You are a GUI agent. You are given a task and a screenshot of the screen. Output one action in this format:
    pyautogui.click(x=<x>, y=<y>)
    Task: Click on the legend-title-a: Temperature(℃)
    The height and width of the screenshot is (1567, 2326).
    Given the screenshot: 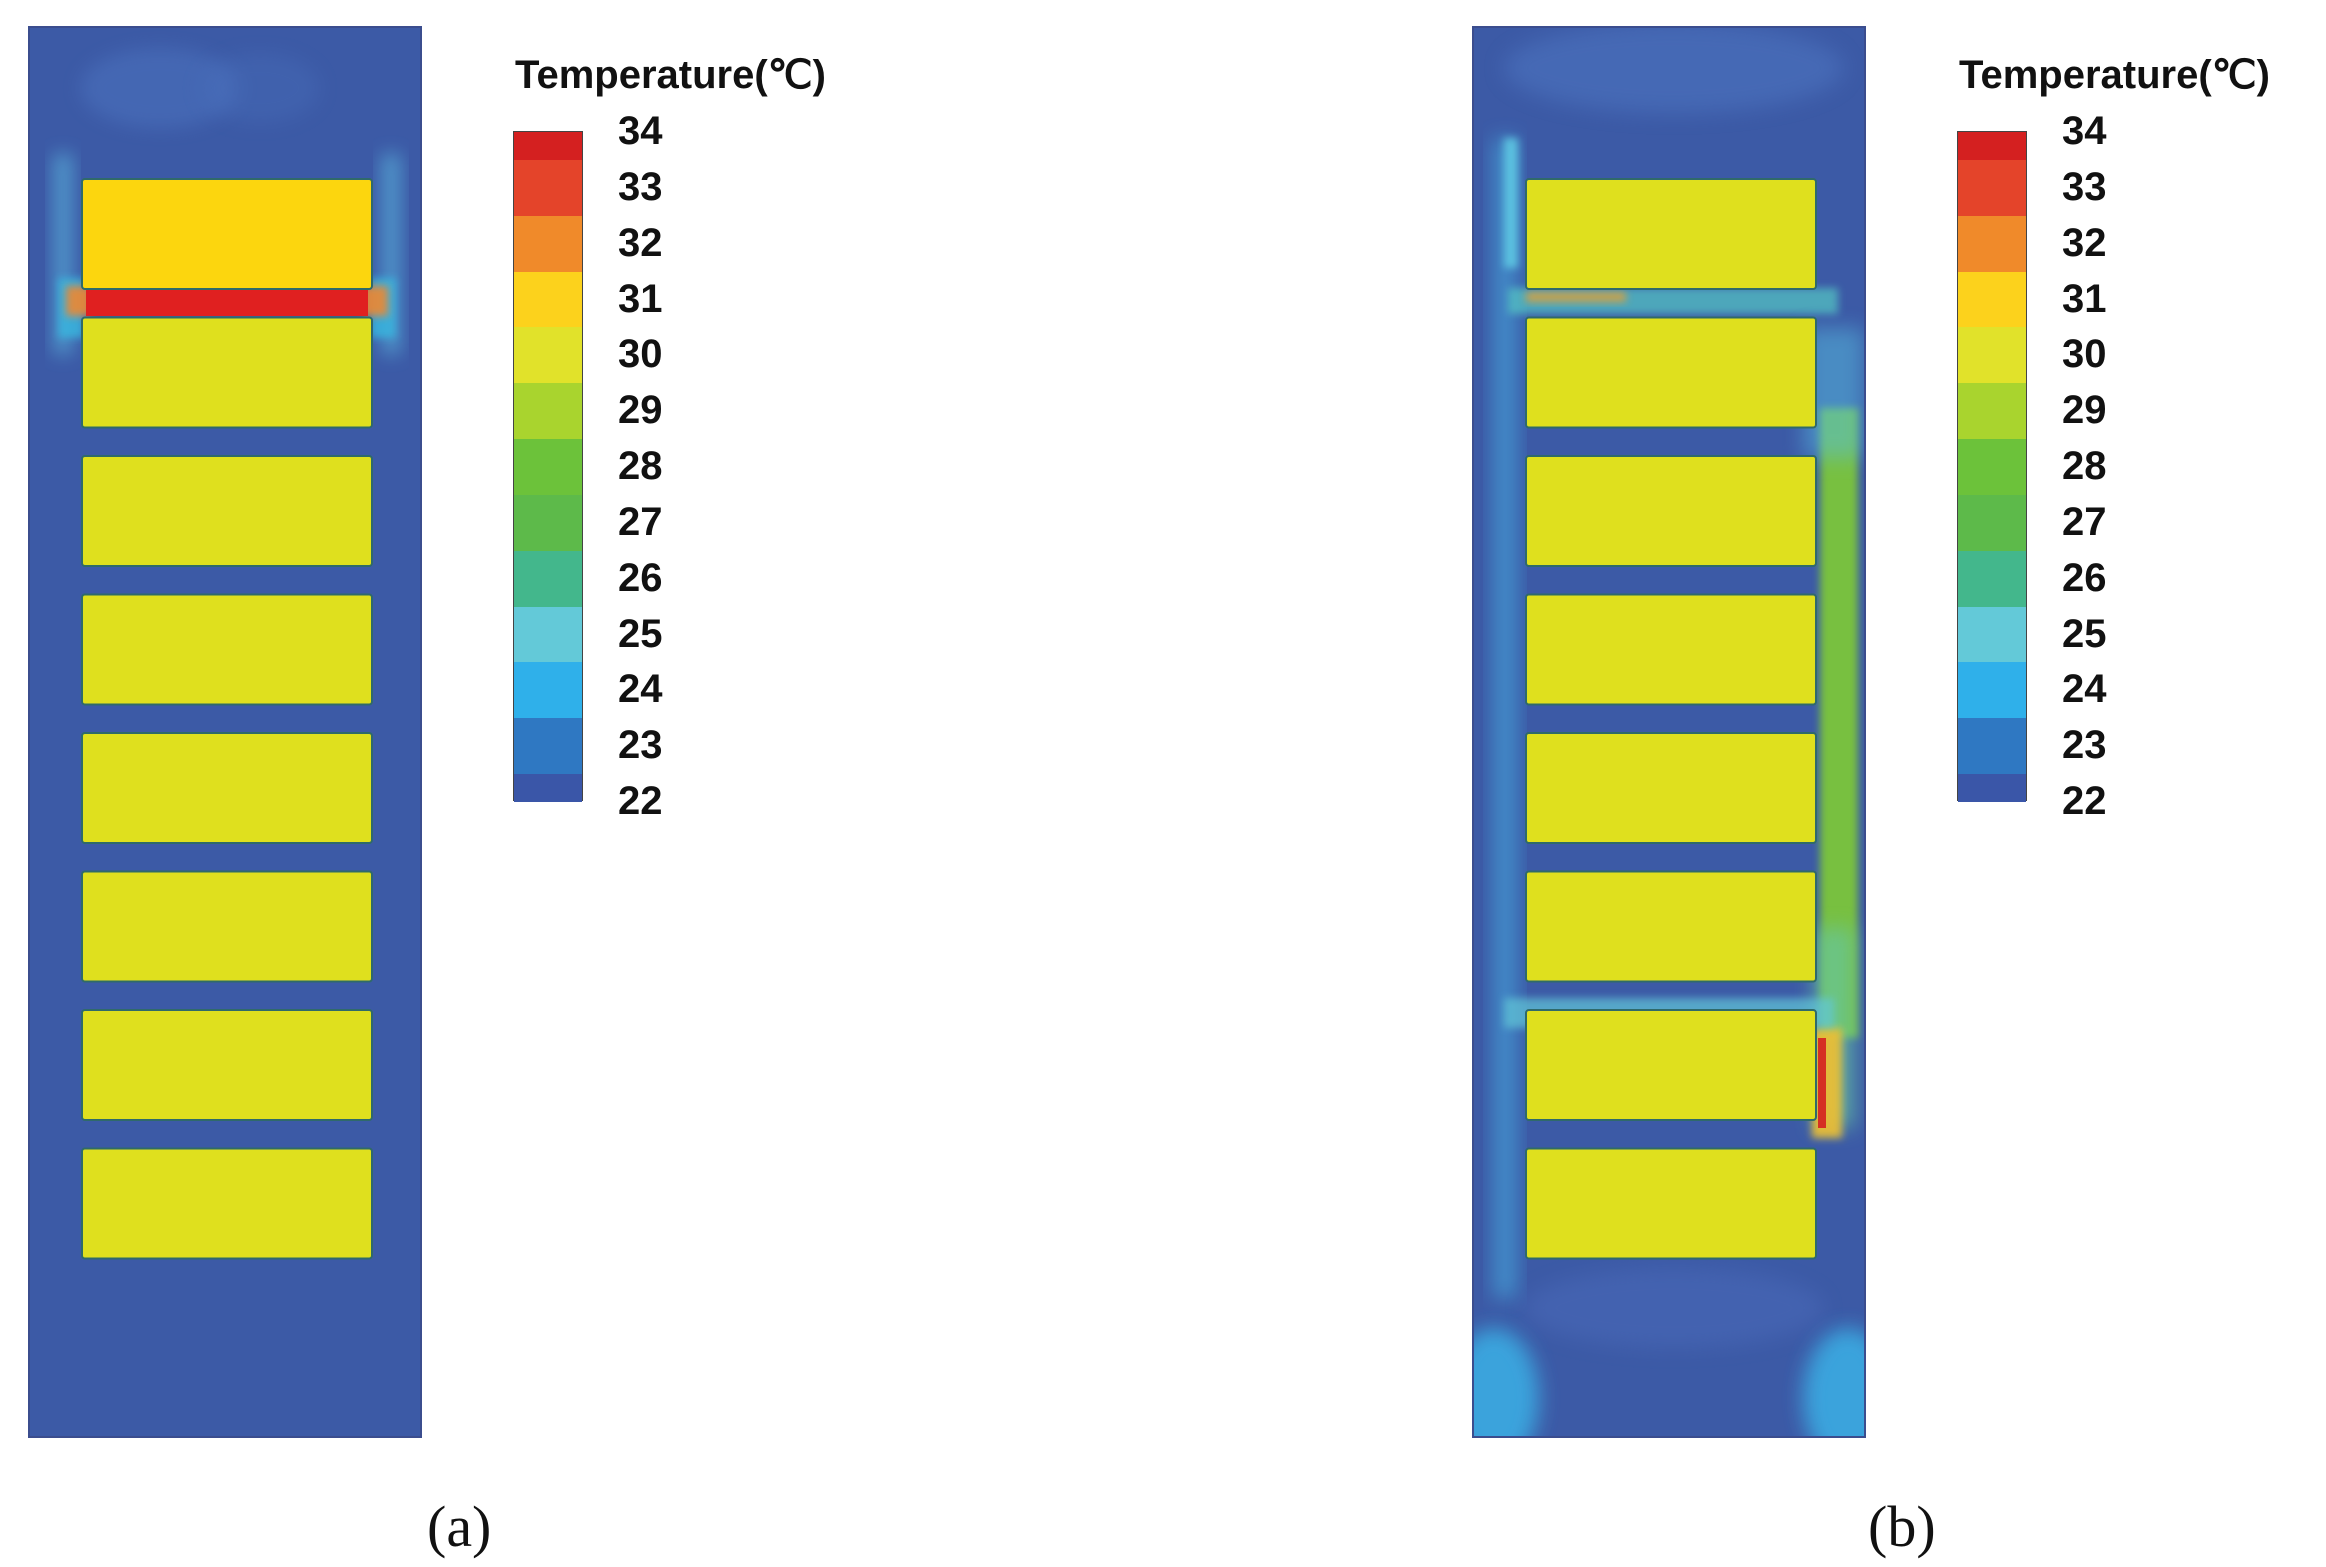 What is the action you would take?
    pyautogui.click(x=670, y=75)
    